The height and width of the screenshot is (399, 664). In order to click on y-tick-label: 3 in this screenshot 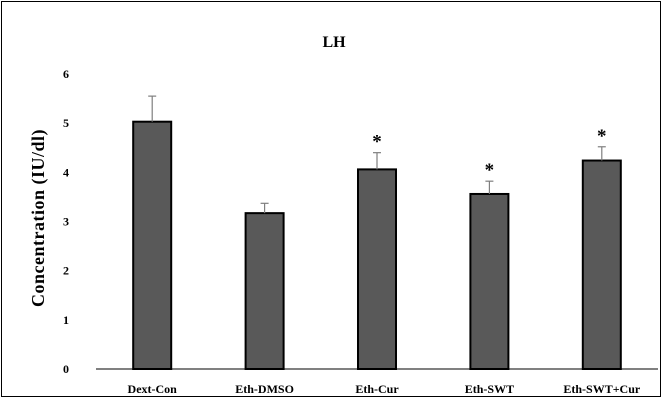, I will do `click(66, 222)`.